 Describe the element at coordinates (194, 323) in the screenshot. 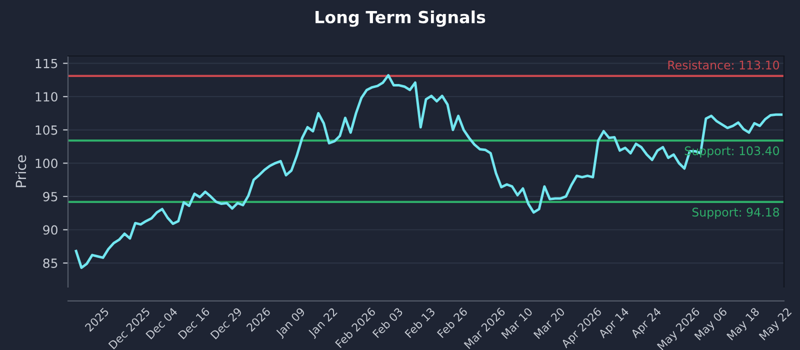

I see `x-tick-label: Dec 16` at that location.